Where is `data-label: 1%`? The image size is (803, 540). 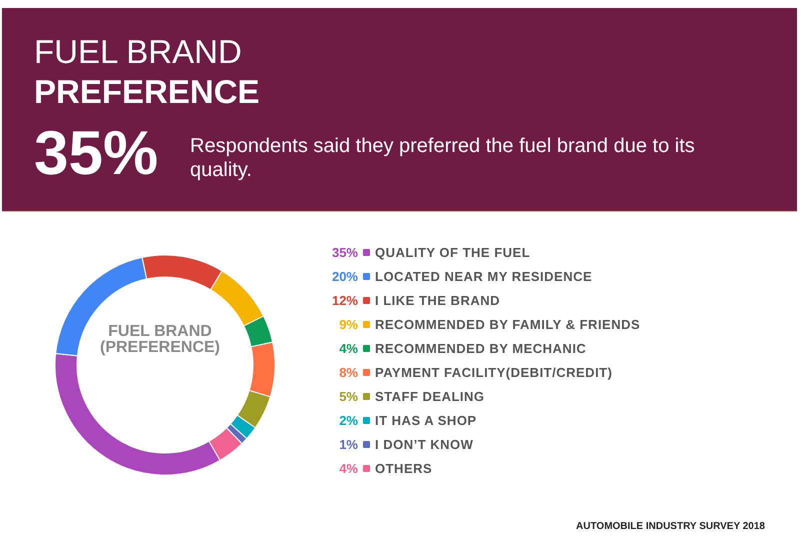 data-label: 1% is located at coordinates (348, 444).